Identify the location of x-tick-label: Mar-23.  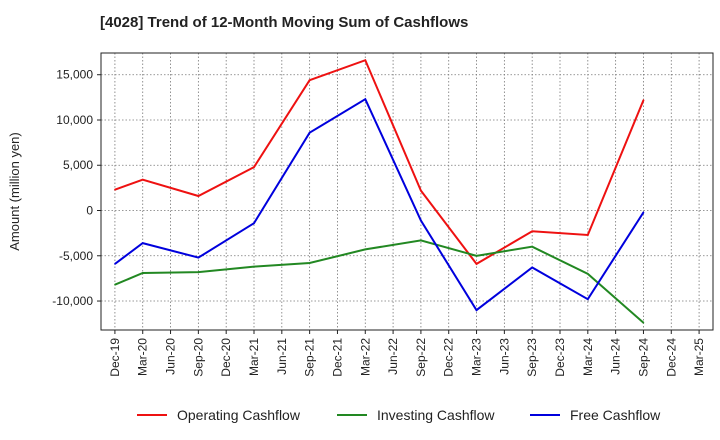
(477, 357).